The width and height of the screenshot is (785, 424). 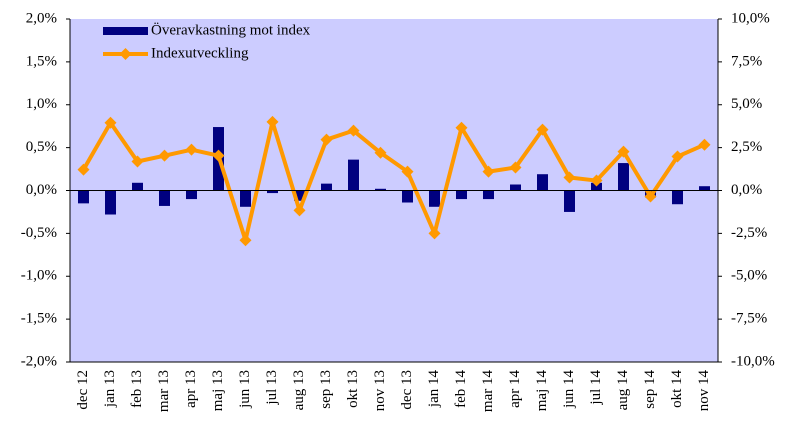 I want to click on x-tick-label: jan 13, so click(x=110, y=389).